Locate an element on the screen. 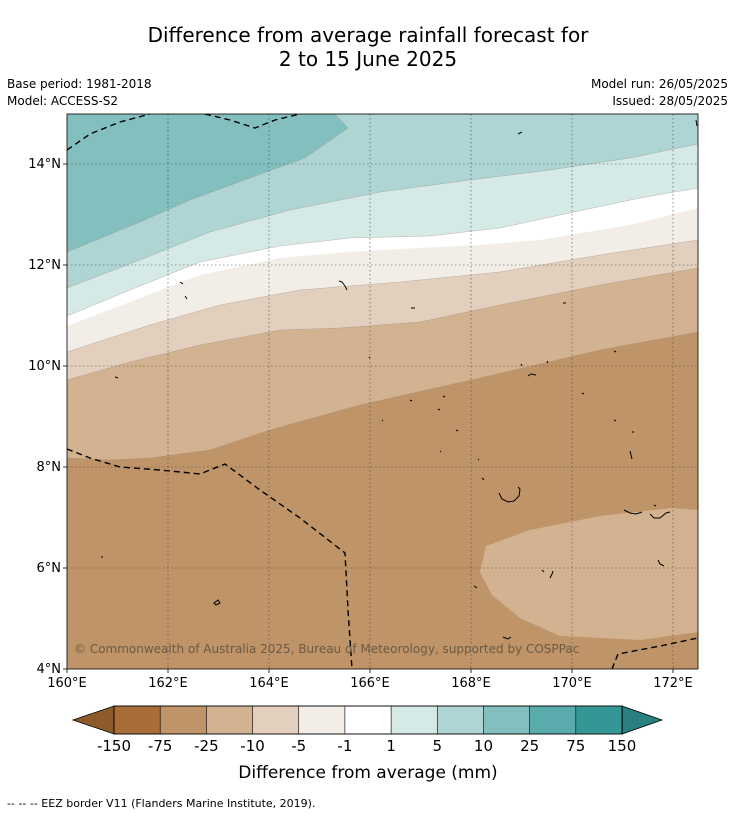 The image size is (736, 816). lon-tick-label: 168°E is located at coordinates (471, 683).